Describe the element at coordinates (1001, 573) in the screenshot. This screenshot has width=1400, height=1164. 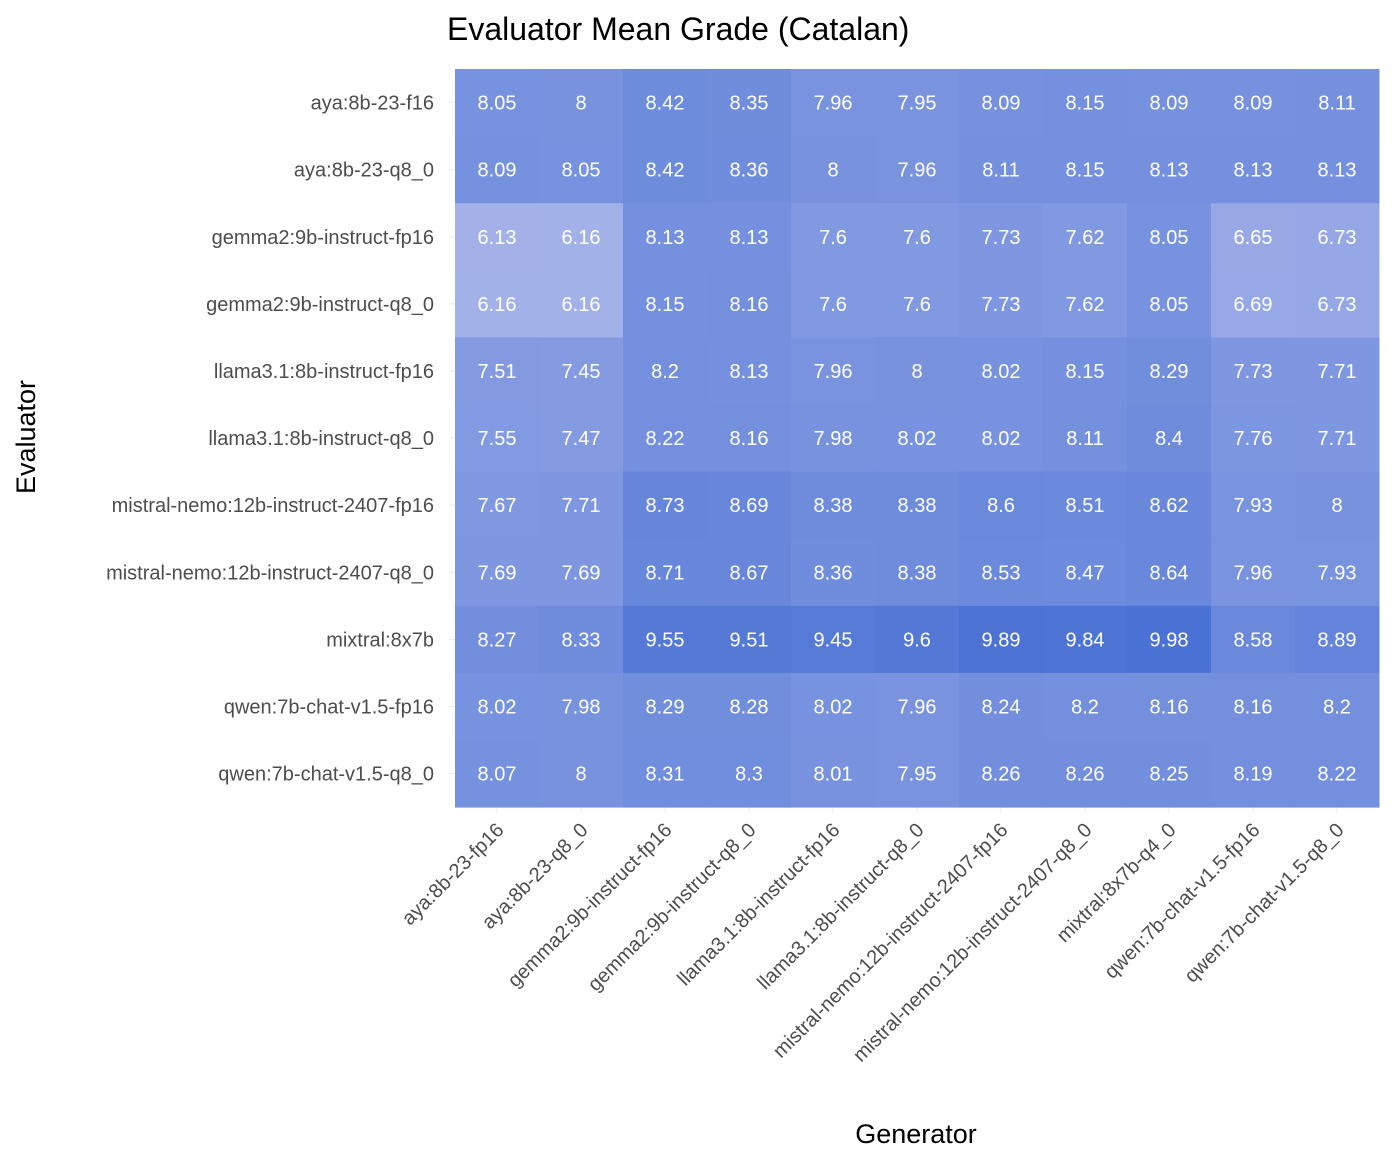
I see `cell-value-label: 8.53` at that location.